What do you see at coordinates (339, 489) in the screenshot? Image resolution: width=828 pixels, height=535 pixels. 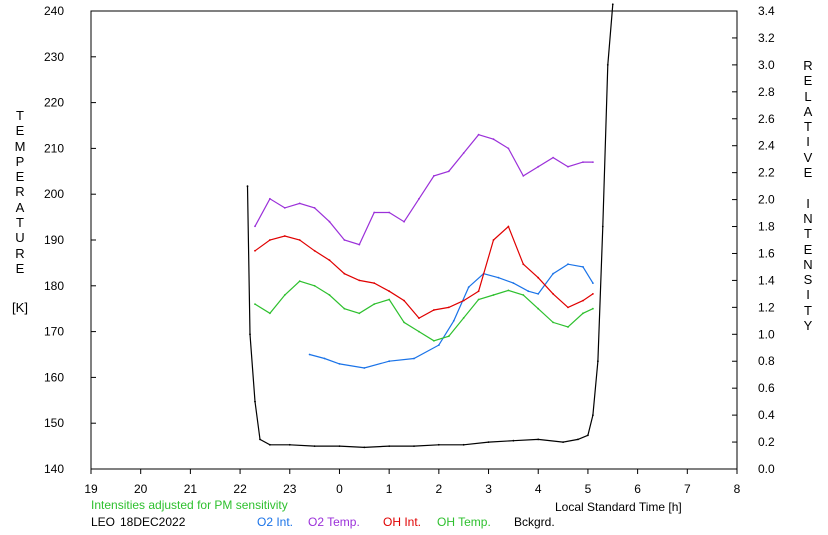 I see `x-tick-label: 0` at bounding box center [339, 489].